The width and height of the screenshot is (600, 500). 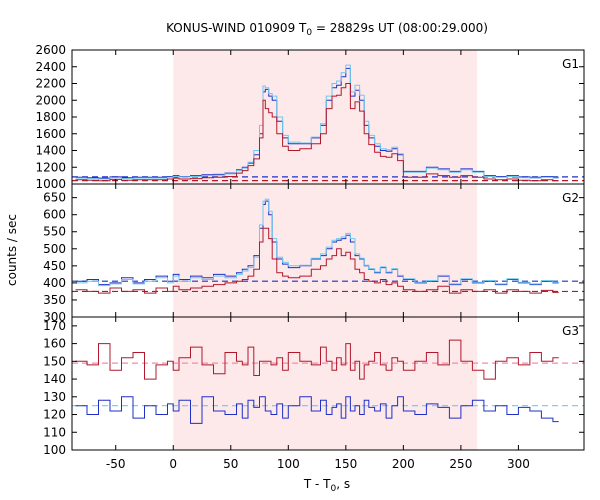 I want to click on y-tick-label: 100, so click(x=54, y=450).